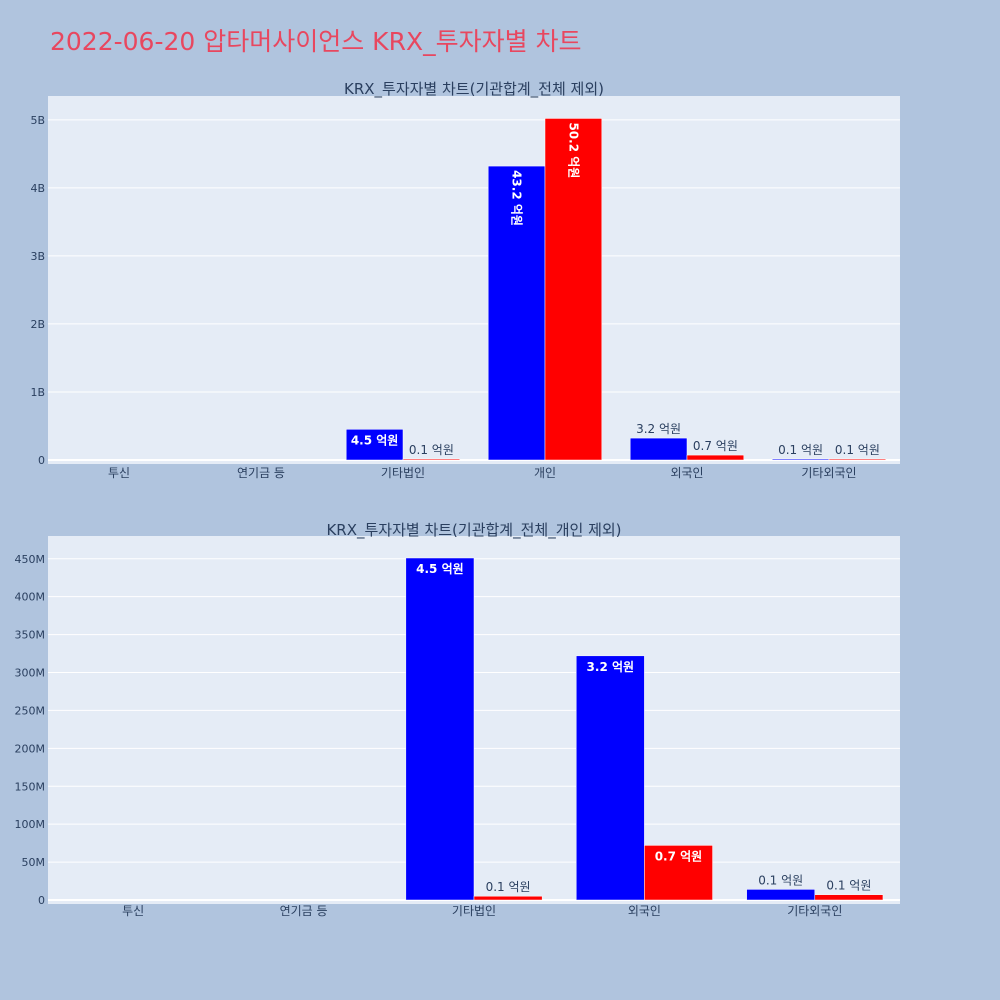 The height and width of the screenshot is (1000, 1000). What do you see at coordinates (37, 120) in the screenshot?
I see `y-tick-label: 5B` at bounding box center [37, 120].